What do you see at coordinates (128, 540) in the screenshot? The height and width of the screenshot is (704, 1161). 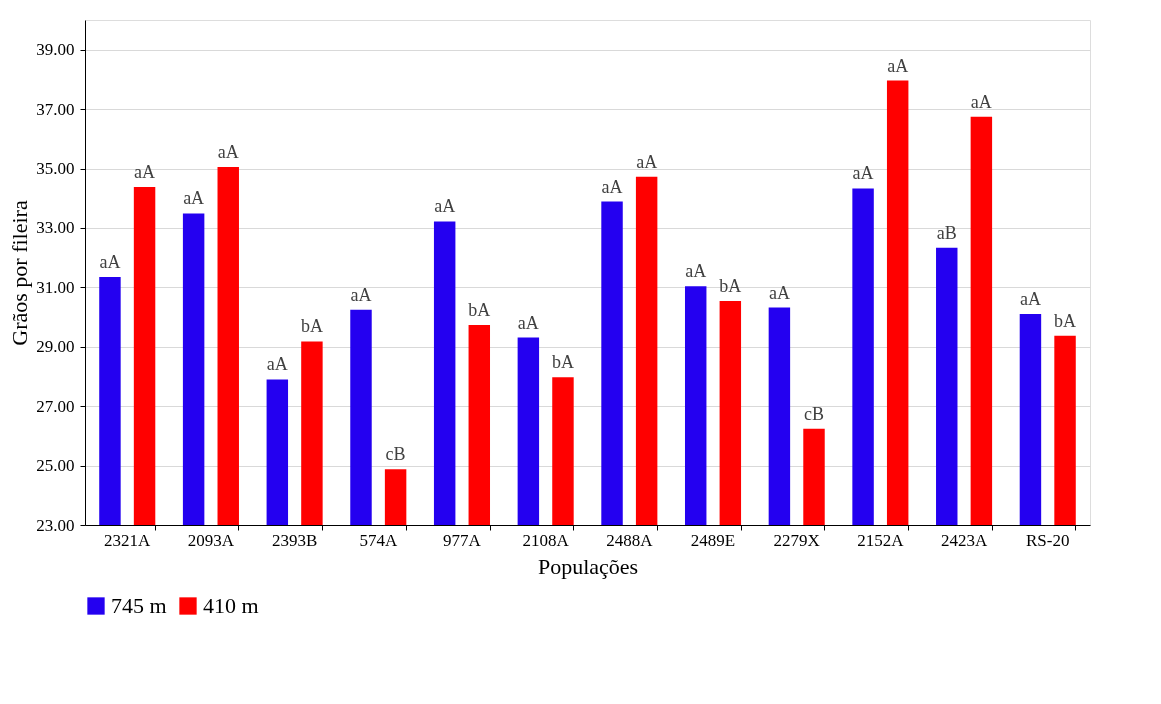 I see `x-tick-label: 2321A` at bounding box center [128, 540].